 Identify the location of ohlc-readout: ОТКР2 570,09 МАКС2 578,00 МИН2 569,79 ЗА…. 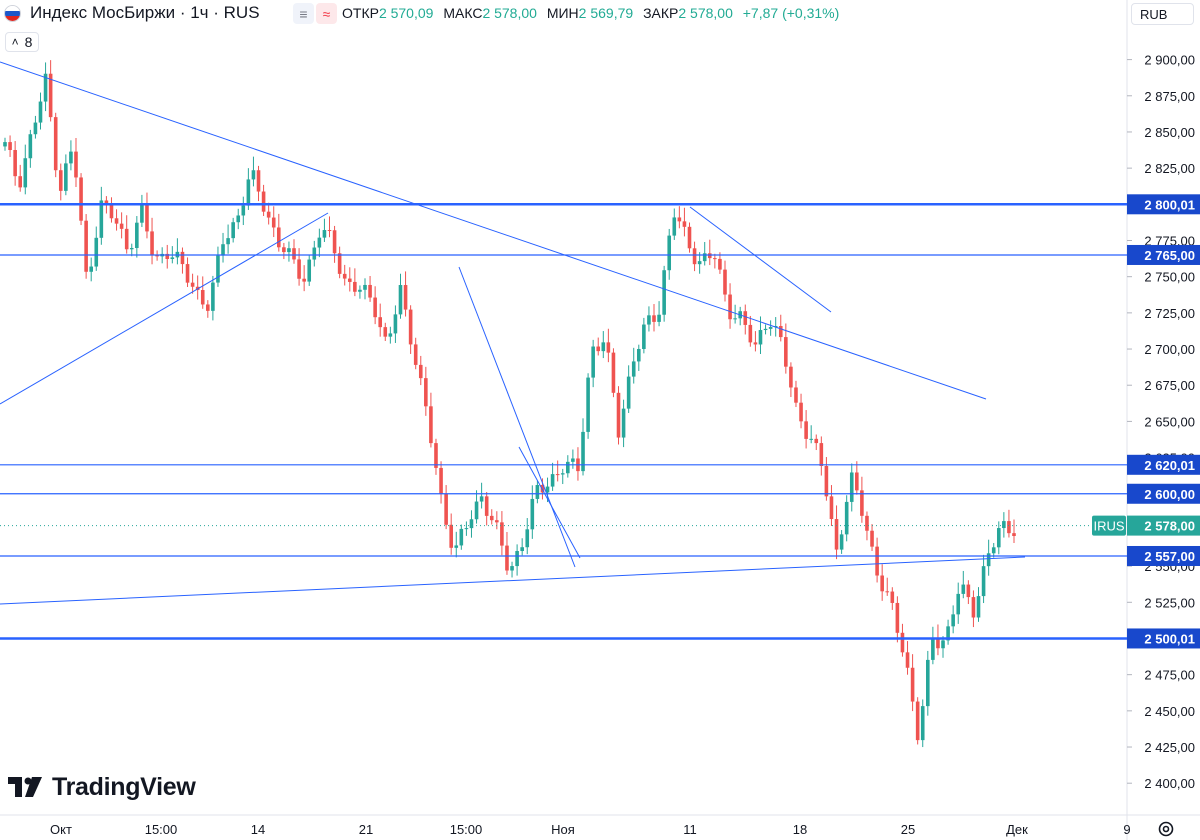
(590, 13).